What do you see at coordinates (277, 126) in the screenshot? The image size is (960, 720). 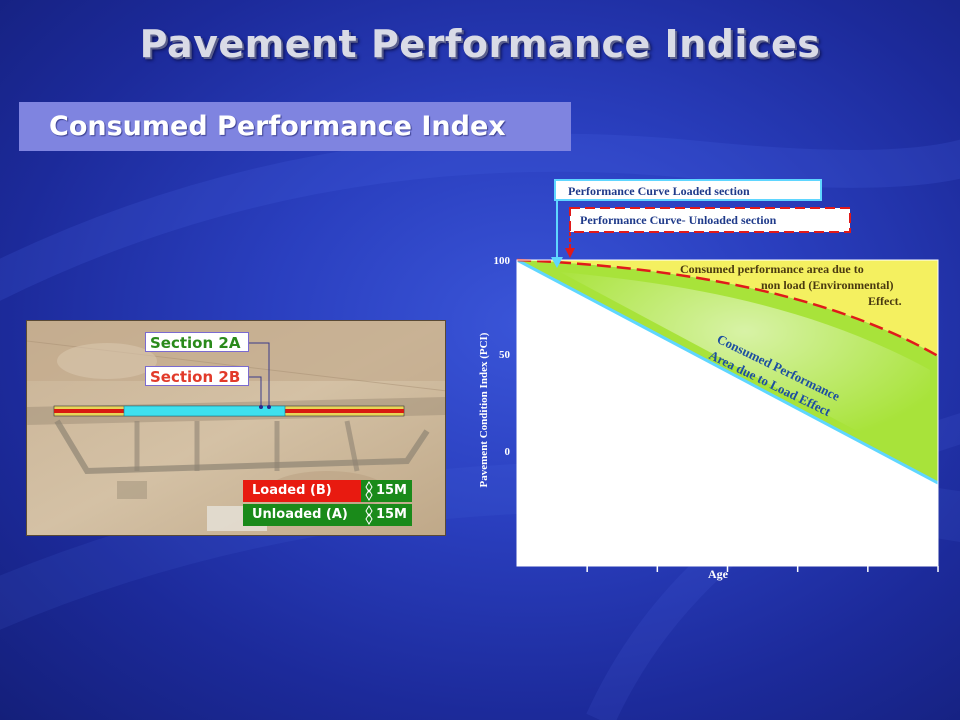 I see `subtitle-text: Consumed Performance Index` at bounding box center [277, 126].